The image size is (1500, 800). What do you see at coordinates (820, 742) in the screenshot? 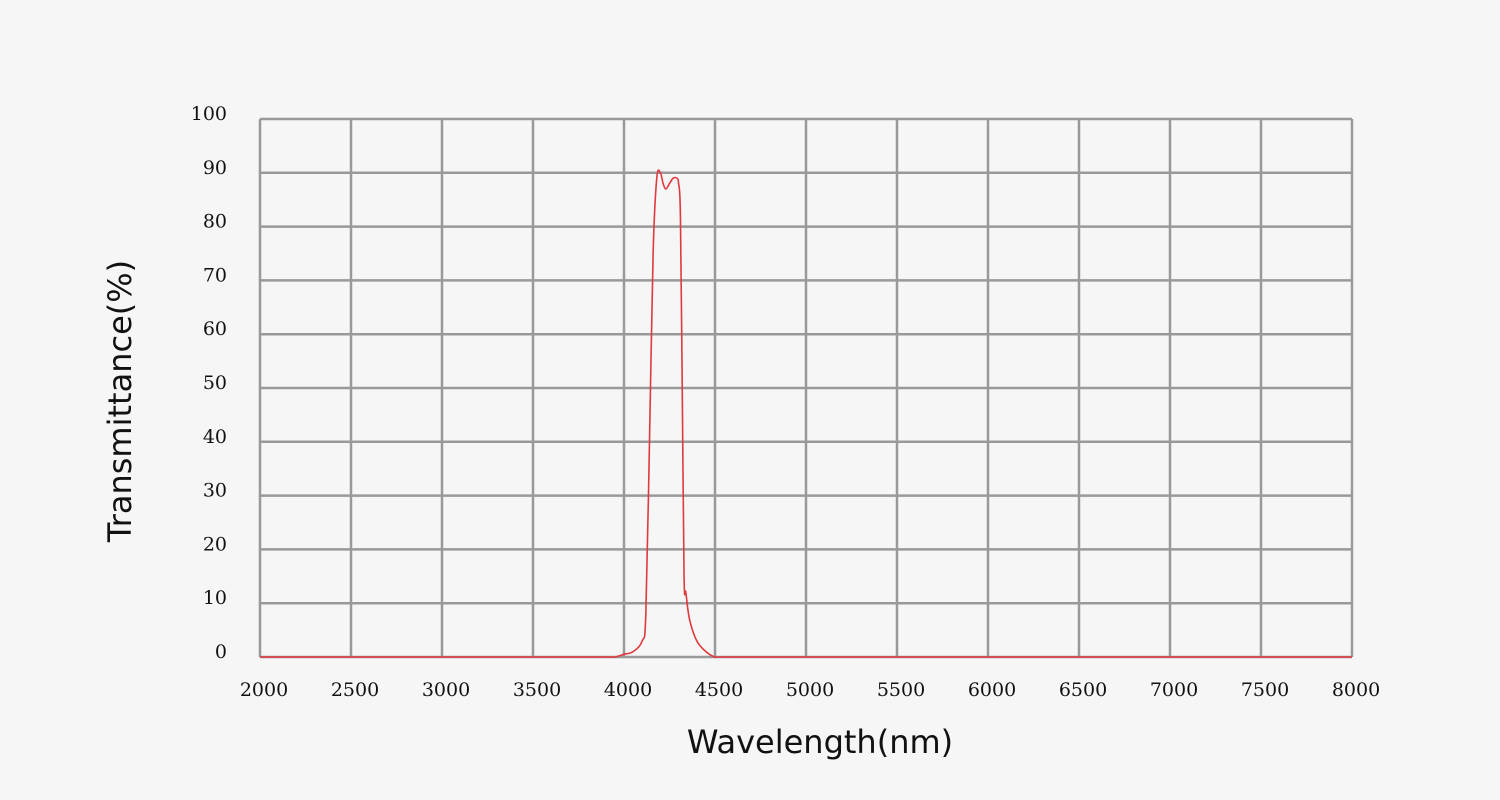
I see `x-axis-title: Wavelength(nm)` at bounding box center [820, 742].